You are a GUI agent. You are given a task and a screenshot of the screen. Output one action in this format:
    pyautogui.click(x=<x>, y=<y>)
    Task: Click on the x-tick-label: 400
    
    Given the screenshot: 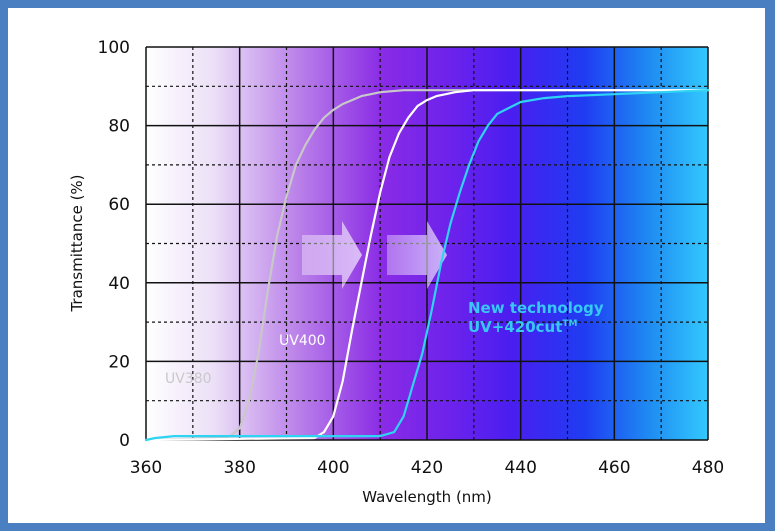 What is the action you would take?
    pyautogui.click(x=333, y=468)
    